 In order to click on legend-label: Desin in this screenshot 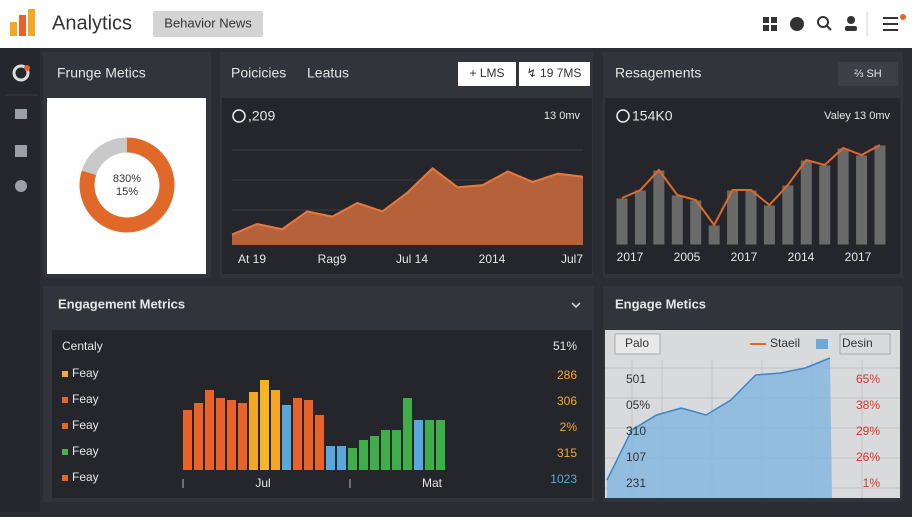, I will do `click(857, 343)`.